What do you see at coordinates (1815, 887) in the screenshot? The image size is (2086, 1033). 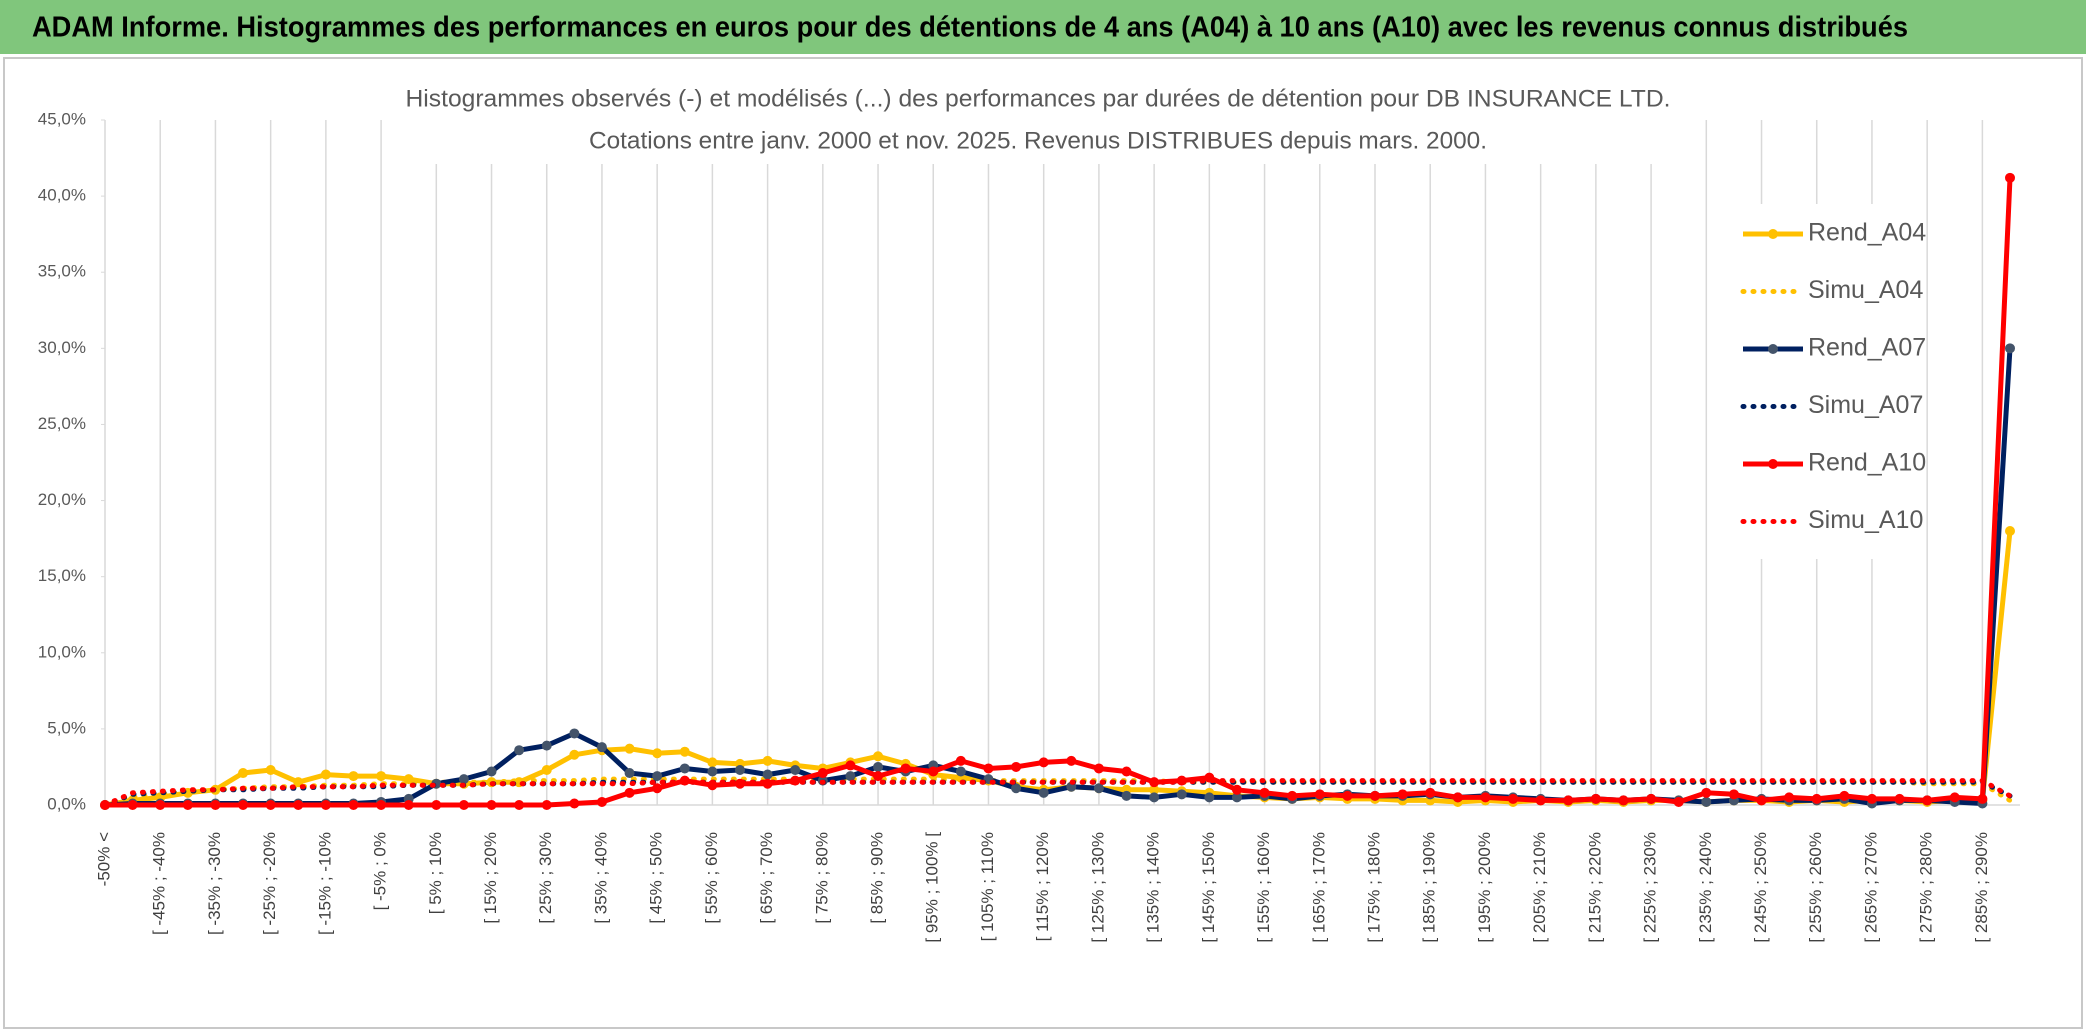 I see `x-tick-label: [ 255% ; 260%` at bounding box center [1815, 887].